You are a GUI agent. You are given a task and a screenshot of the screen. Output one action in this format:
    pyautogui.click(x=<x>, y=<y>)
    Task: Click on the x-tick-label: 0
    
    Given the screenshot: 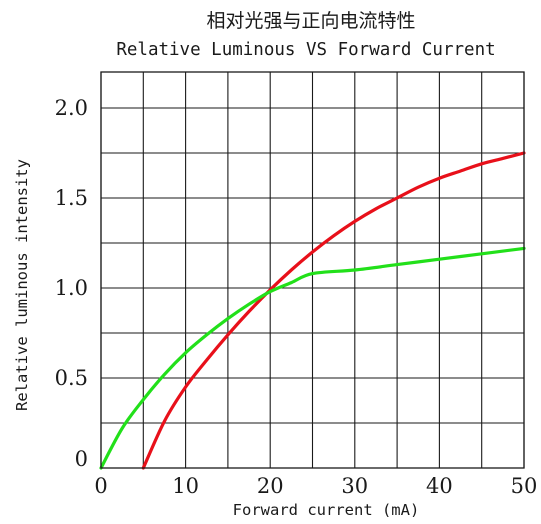 What is the action you would take?
    pyautogui.click(x=100, y=486)
    